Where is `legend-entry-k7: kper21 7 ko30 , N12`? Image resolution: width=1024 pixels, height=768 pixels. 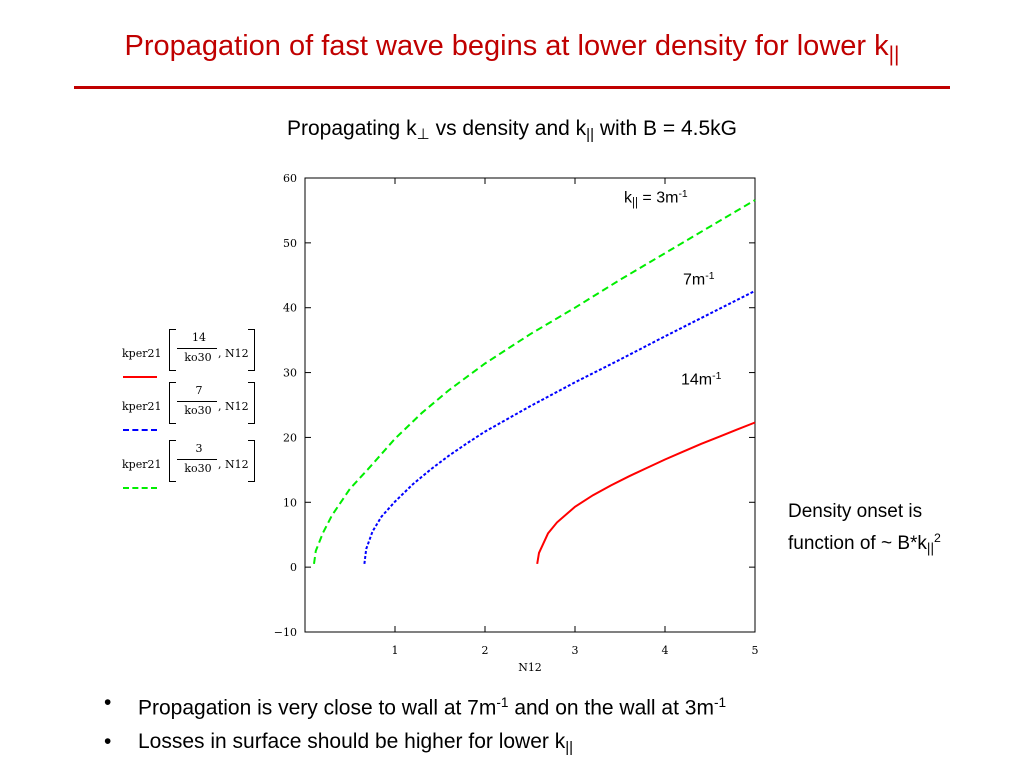
legend-entry-k7: kper21 7 ko30 , N12 is located at coordinates (192, 411).